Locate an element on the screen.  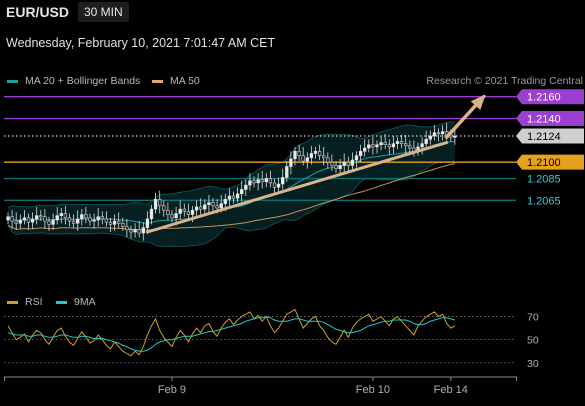
timeframe-badge: 30 MIN is located at coordinates (103, 12).